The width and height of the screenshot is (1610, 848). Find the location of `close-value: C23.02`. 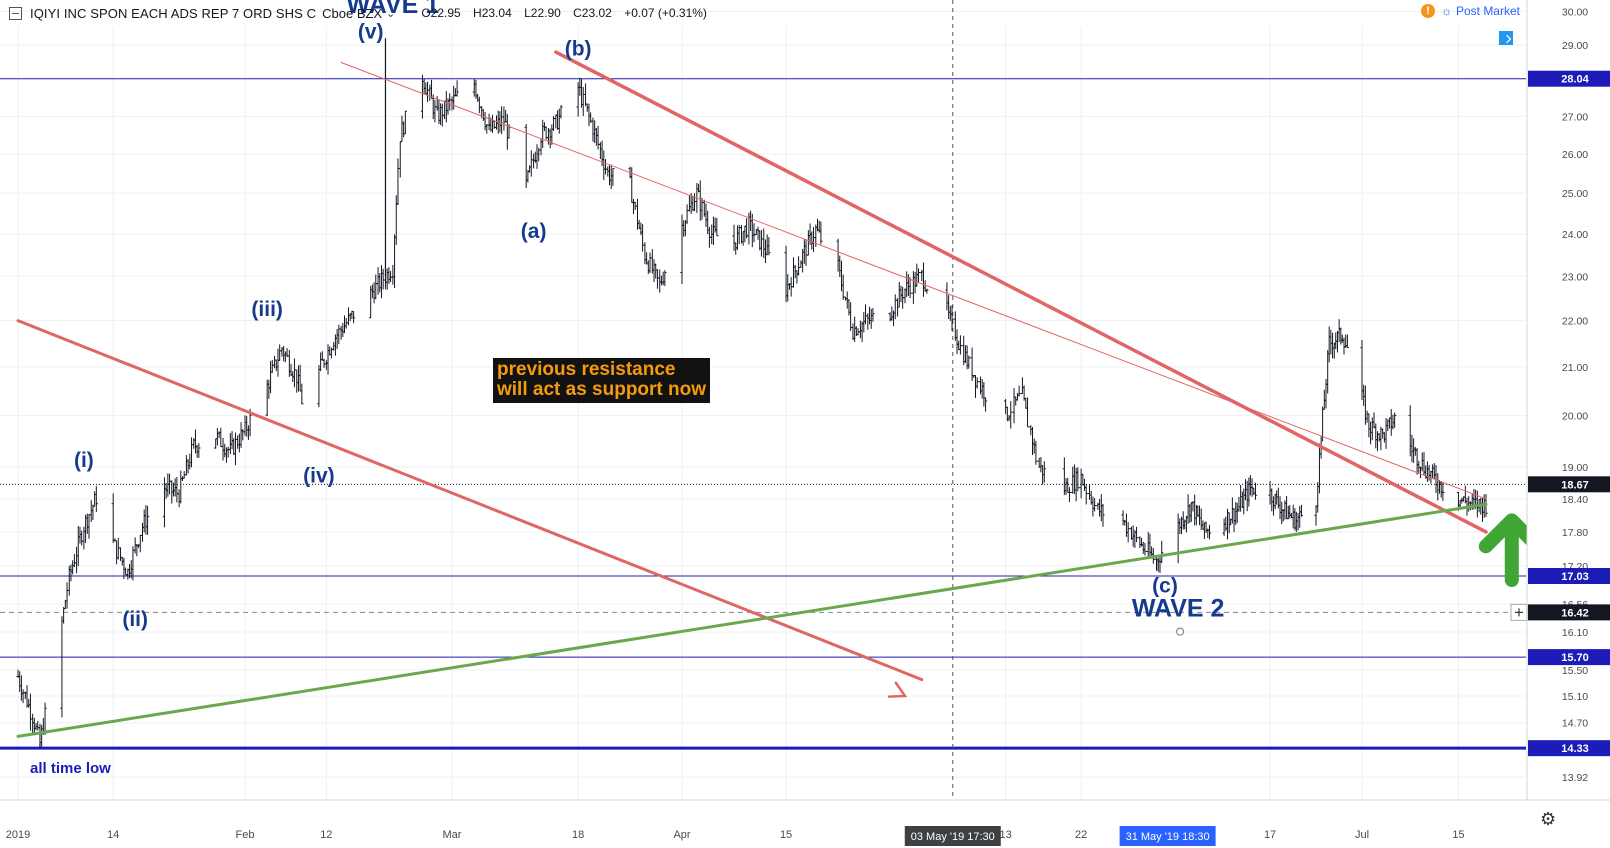

close-value: C23.02 is located at coordinates (592, 13).